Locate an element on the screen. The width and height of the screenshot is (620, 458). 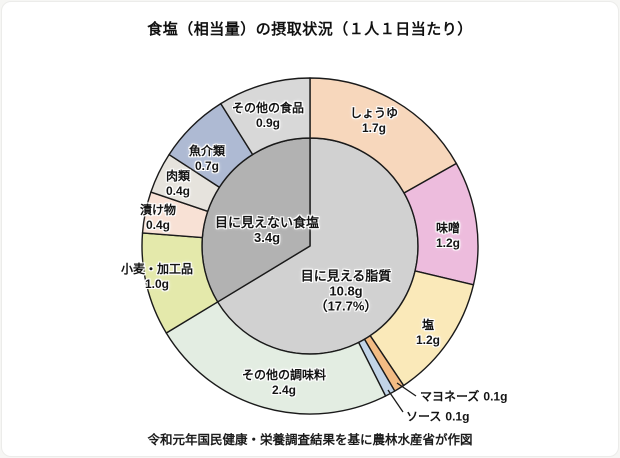
segment-value: 2.4g is located at coordinates (284, 390).